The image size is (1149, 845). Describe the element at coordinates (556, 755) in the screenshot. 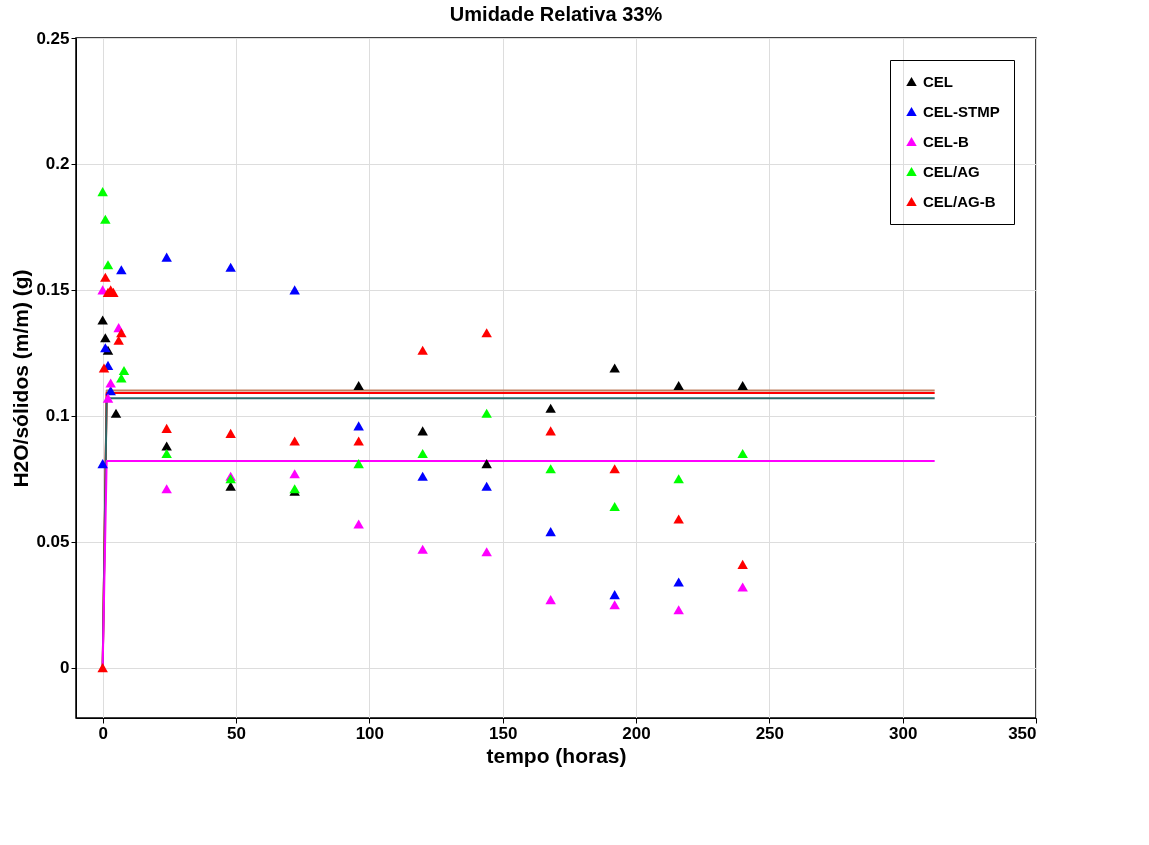

I see `x-axis-title: tempo (horas)` at that location.